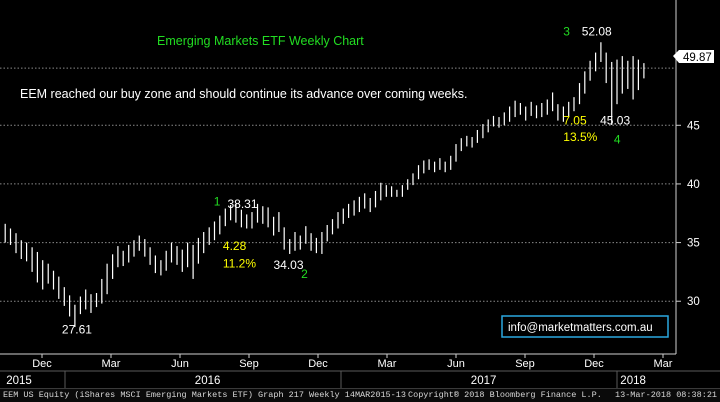  What do you see at coordinates (243, 204) in the screenshot?
I see `chart-annotation: 38.31` at bounding box center [243, 204].